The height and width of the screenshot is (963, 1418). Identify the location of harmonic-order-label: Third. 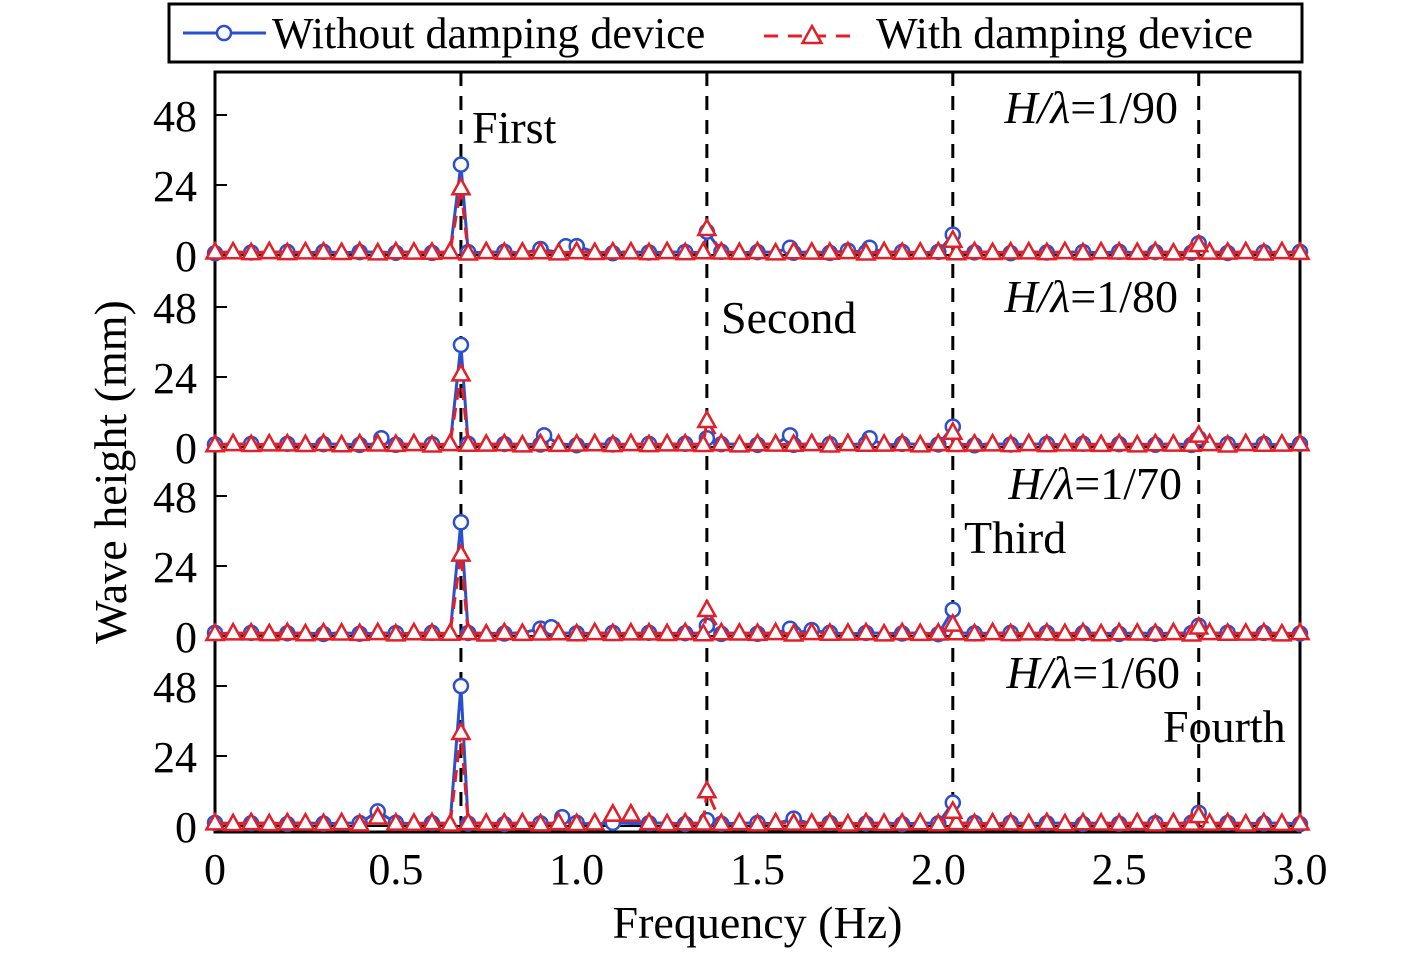
(1015, 537).